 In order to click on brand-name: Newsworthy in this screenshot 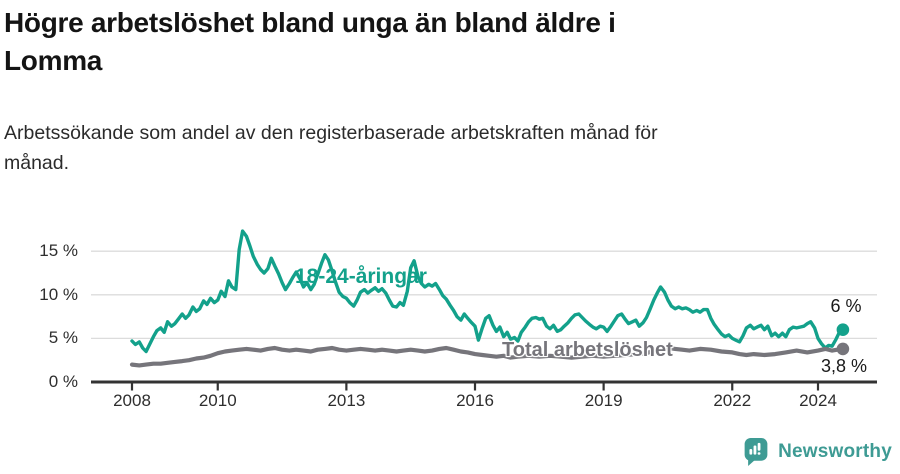, I will do `click(835, 451)`.